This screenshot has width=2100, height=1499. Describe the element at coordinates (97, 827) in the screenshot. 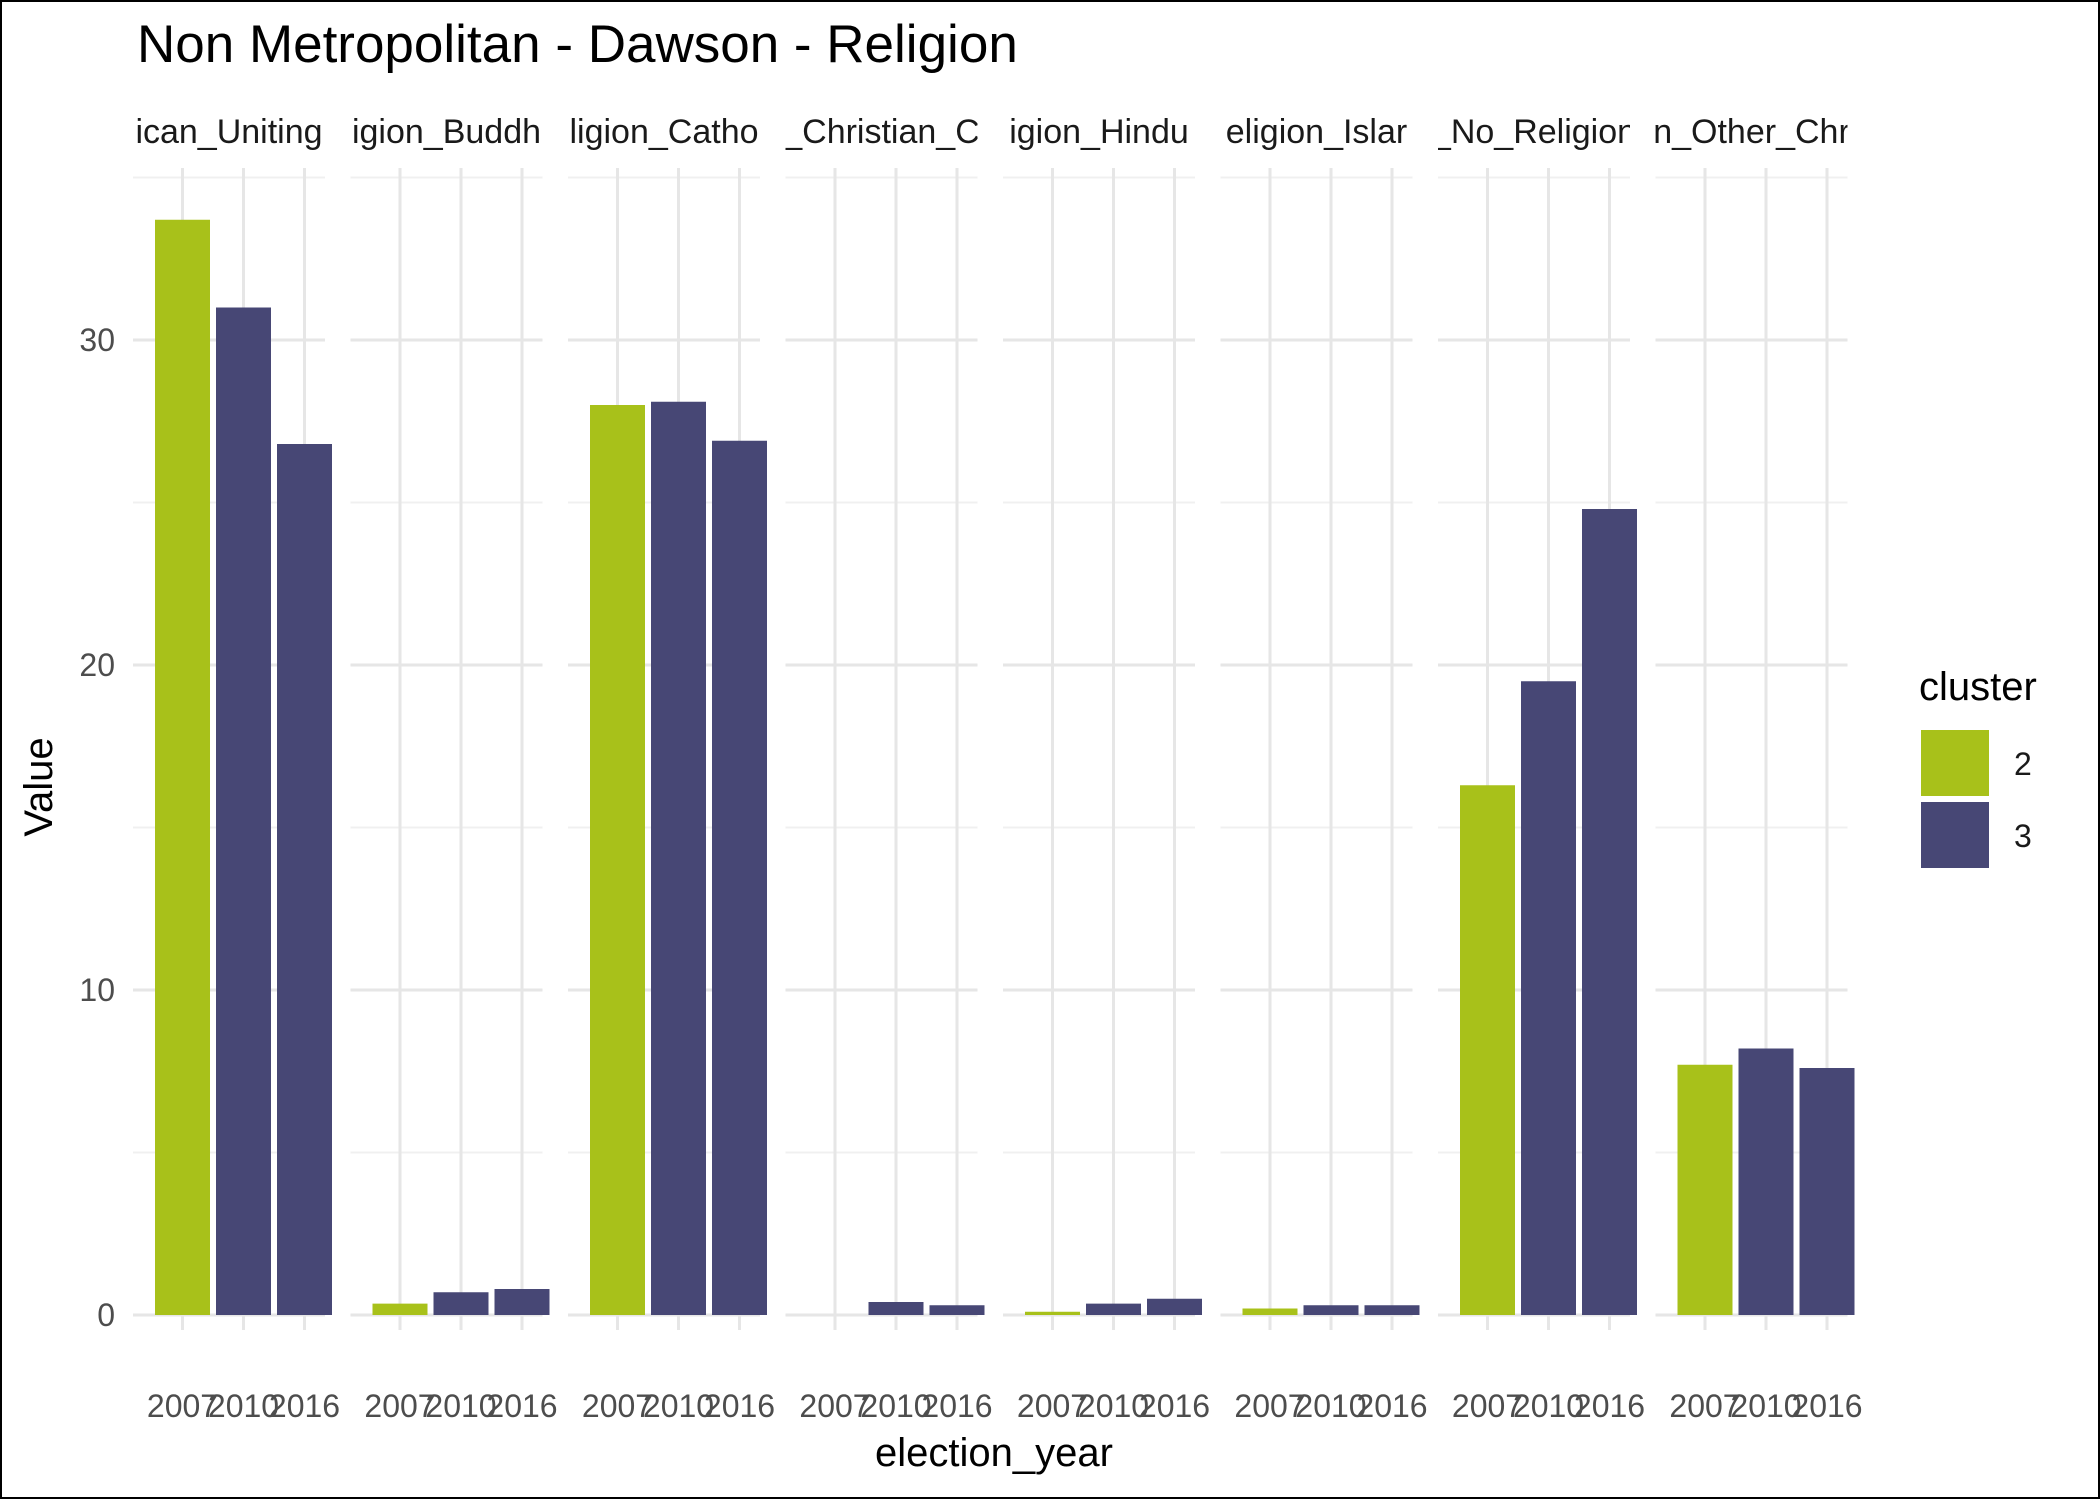

I see `y-axis-ticks: 0 10 20 30` at that location.